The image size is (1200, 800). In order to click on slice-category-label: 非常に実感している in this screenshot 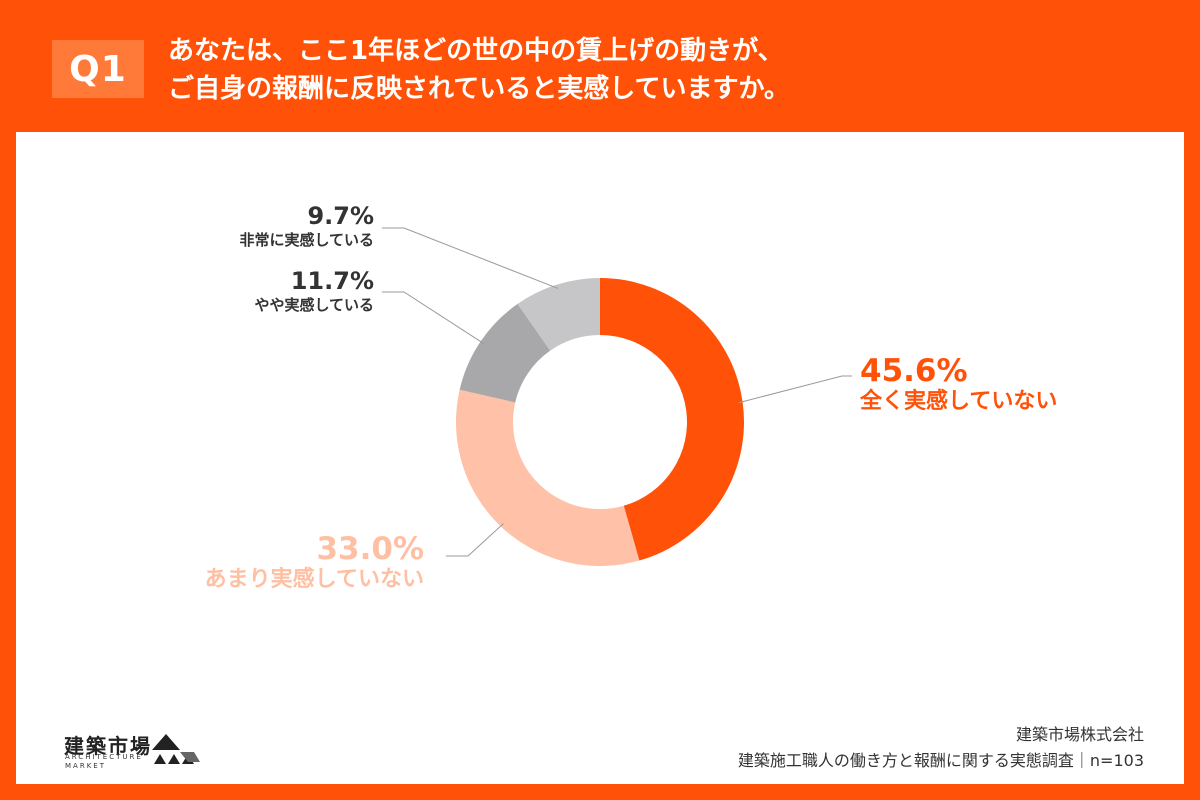, I will do `click(306, 240)`.